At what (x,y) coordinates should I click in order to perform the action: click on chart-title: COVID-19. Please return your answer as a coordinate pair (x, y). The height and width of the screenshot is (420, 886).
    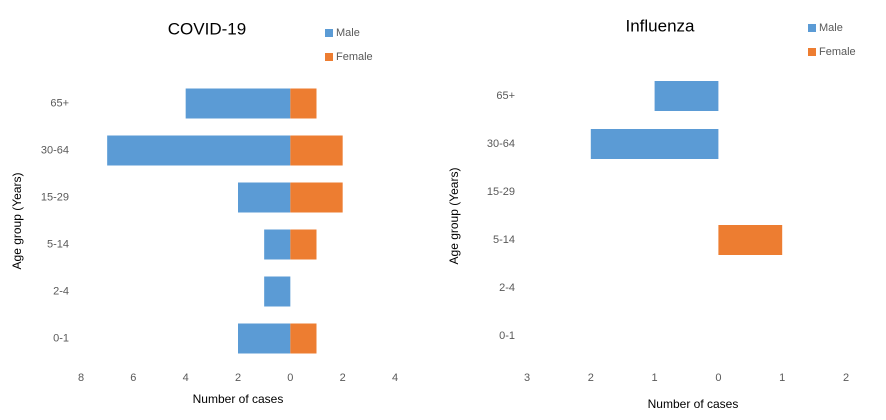
    Looking at the image, I should click on (207, 28).